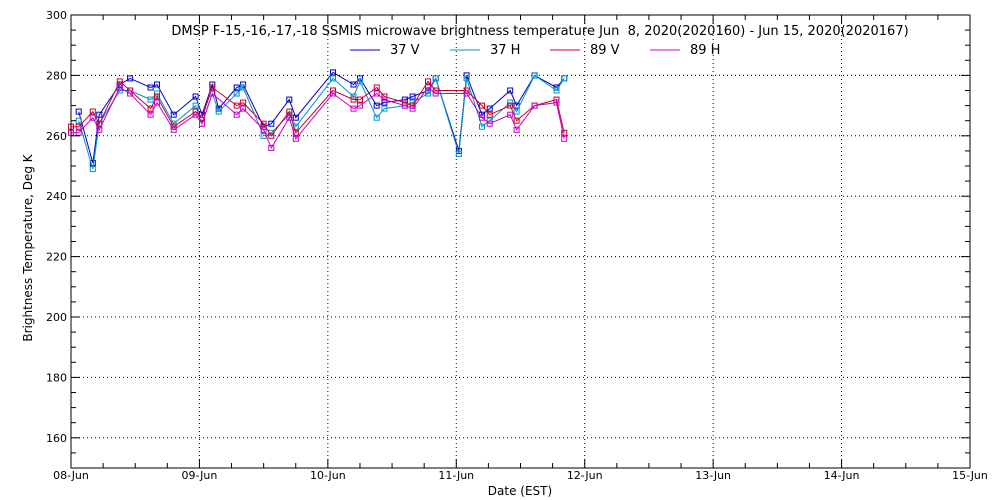  Describe the element at coordinates (585, 50) in the screenshot. I see `legend-item-89-v: 89 V` at that location.